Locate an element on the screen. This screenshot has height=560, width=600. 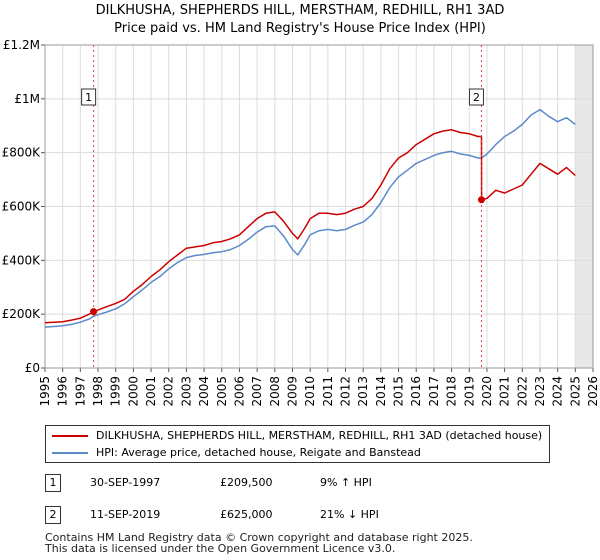
sale-label: 2 is located at coordinates (476, 97).